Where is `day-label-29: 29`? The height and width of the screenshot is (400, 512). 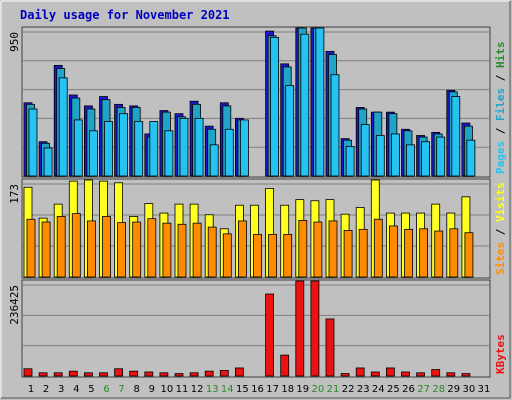
day-label-29: 29 is located at coordinates (453, 389).